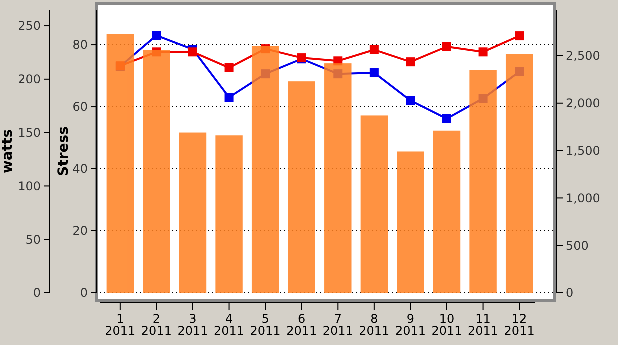 The height and width of the screenshot is (345, 618). Describe the element at coordinates (29, 133) in the screenshot. I see `y3-tick-label: 150` at that location.